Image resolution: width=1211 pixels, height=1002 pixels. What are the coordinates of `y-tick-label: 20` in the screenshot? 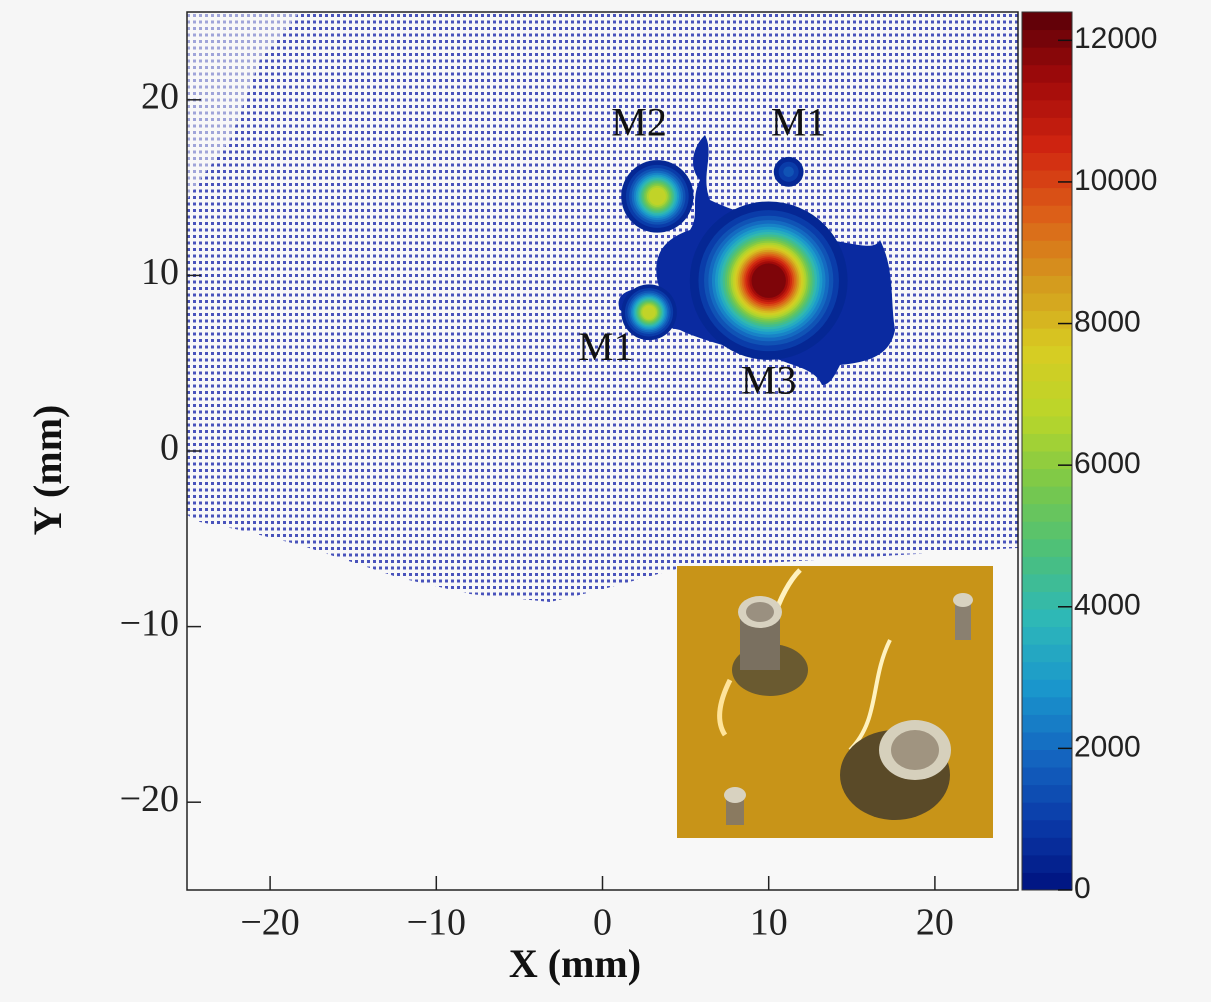 It's located at (160, 97).